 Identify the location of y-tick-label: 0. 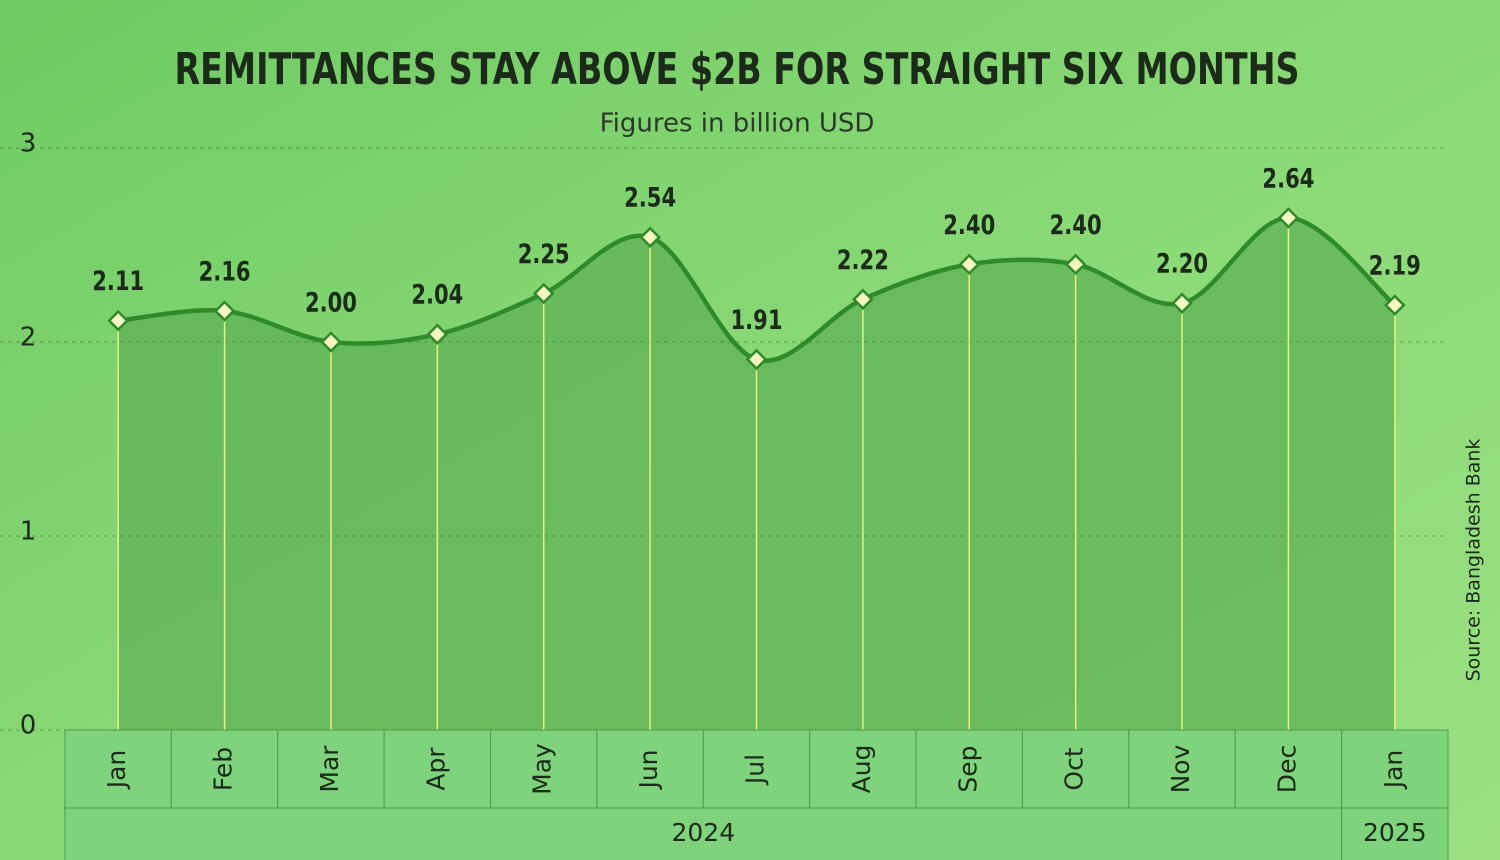
(28, 726).